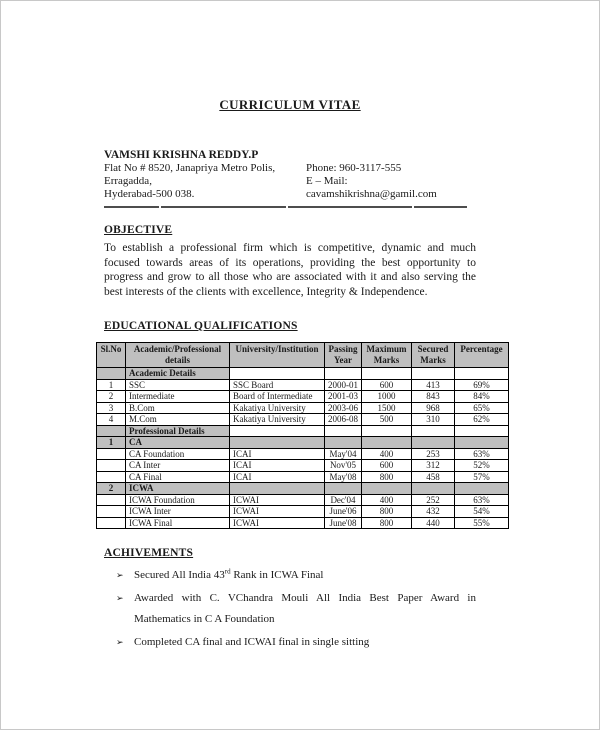 The image size is (600, 730). What do you see at coordinates (343, 419) in the screenshot?
I see `cell: 2006-08` at bounding box center [343, 419].